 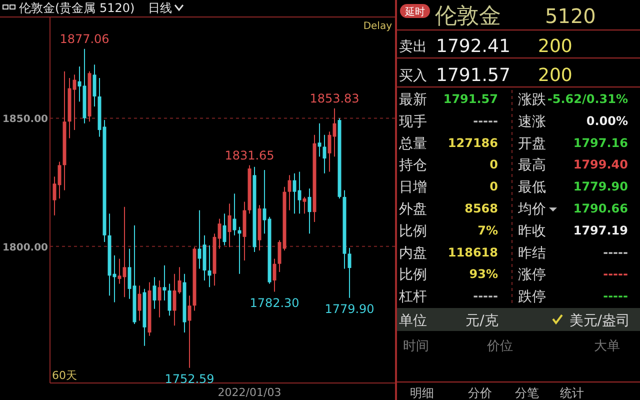 I want to click on text: 5120, so click(x=570, y=16).